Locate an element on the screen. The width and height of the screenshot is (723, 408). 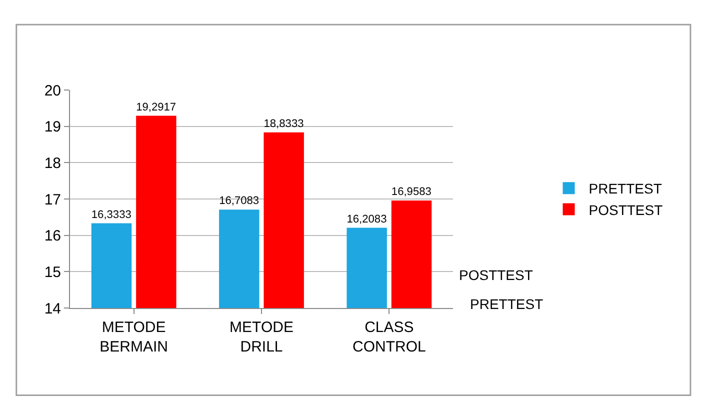
text: PRETTEST is located at coordinates (507, 304).